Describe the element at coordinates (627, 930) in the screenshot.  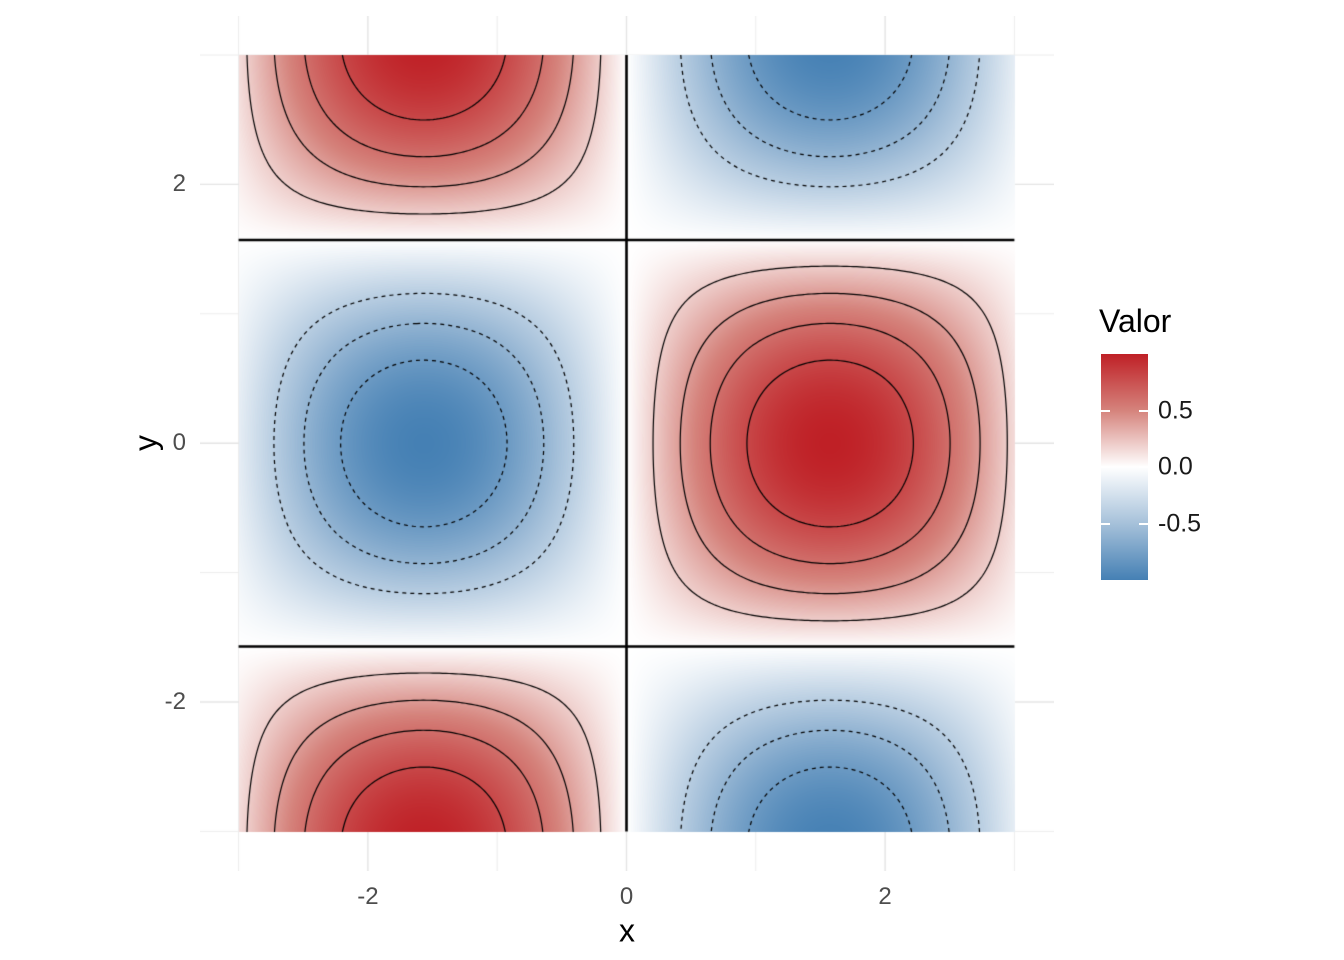
I see `x-axis-title: x` at that location.